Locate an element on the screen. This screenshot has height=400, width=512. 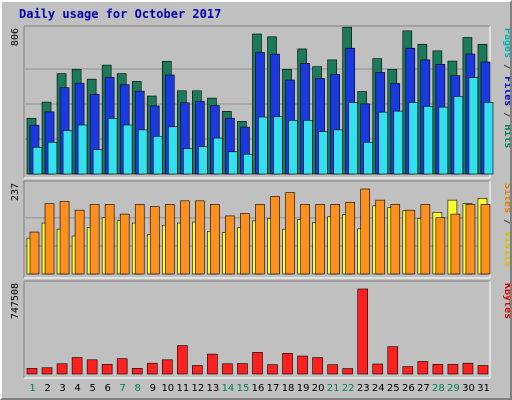
legend-item: Visits is located at coordinates (506, 249).